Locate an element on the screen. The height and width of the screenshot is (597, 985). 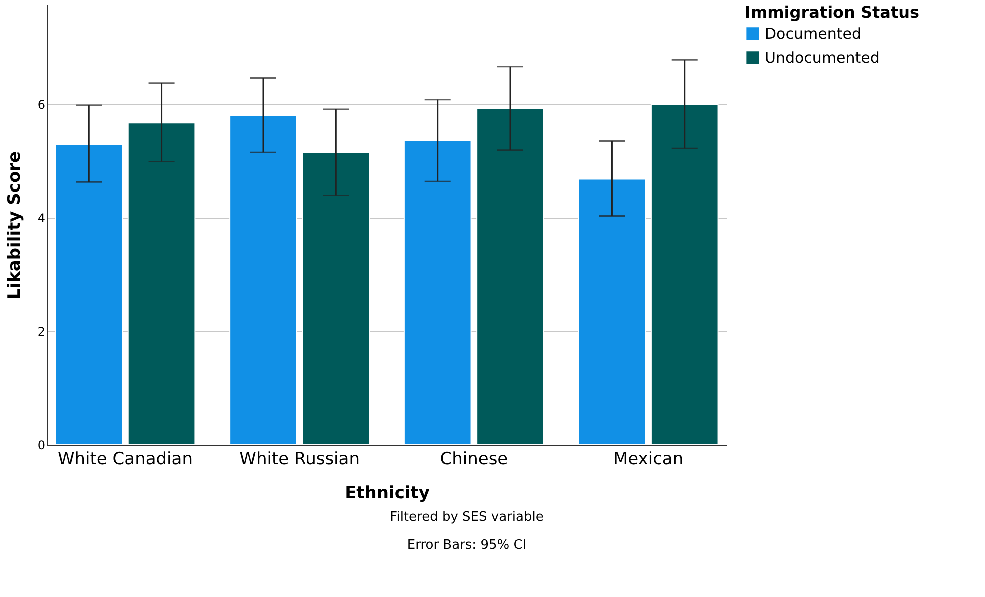
x-tick-label: Chinese is located at coordinates (474, 460).